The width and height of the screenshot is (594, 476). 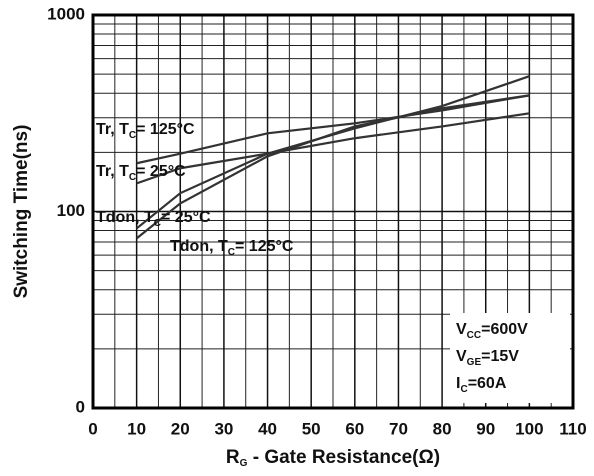 What do you see at coordinates (80, 406) in the screenshot?
I see `y-tick-label: 0` at bounding box center [80, 406].